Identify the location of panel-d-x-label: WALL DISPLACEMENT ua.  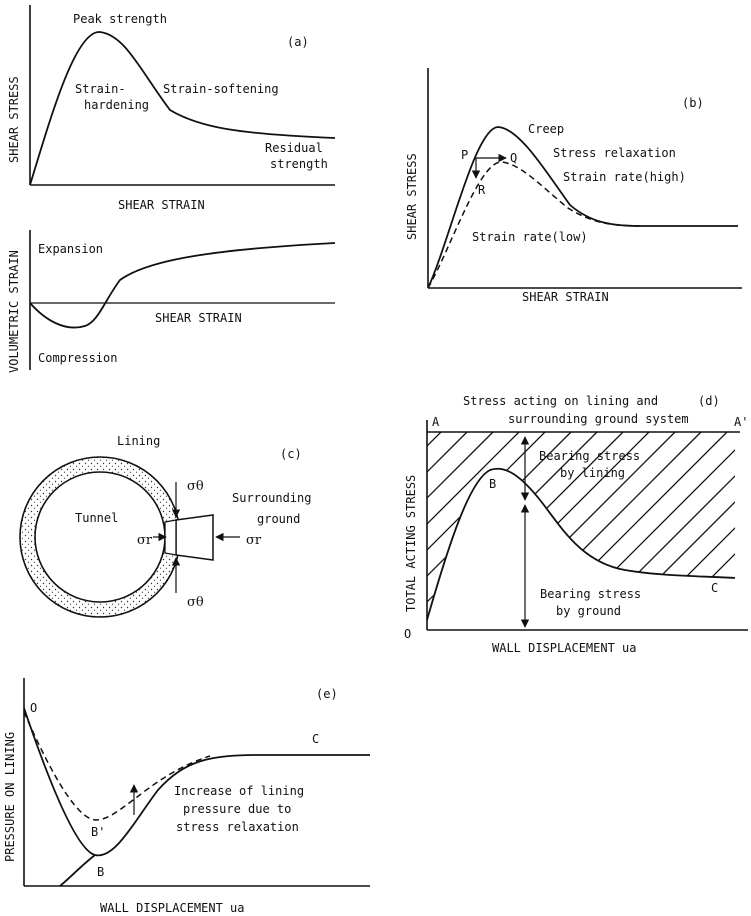
(564, 648).